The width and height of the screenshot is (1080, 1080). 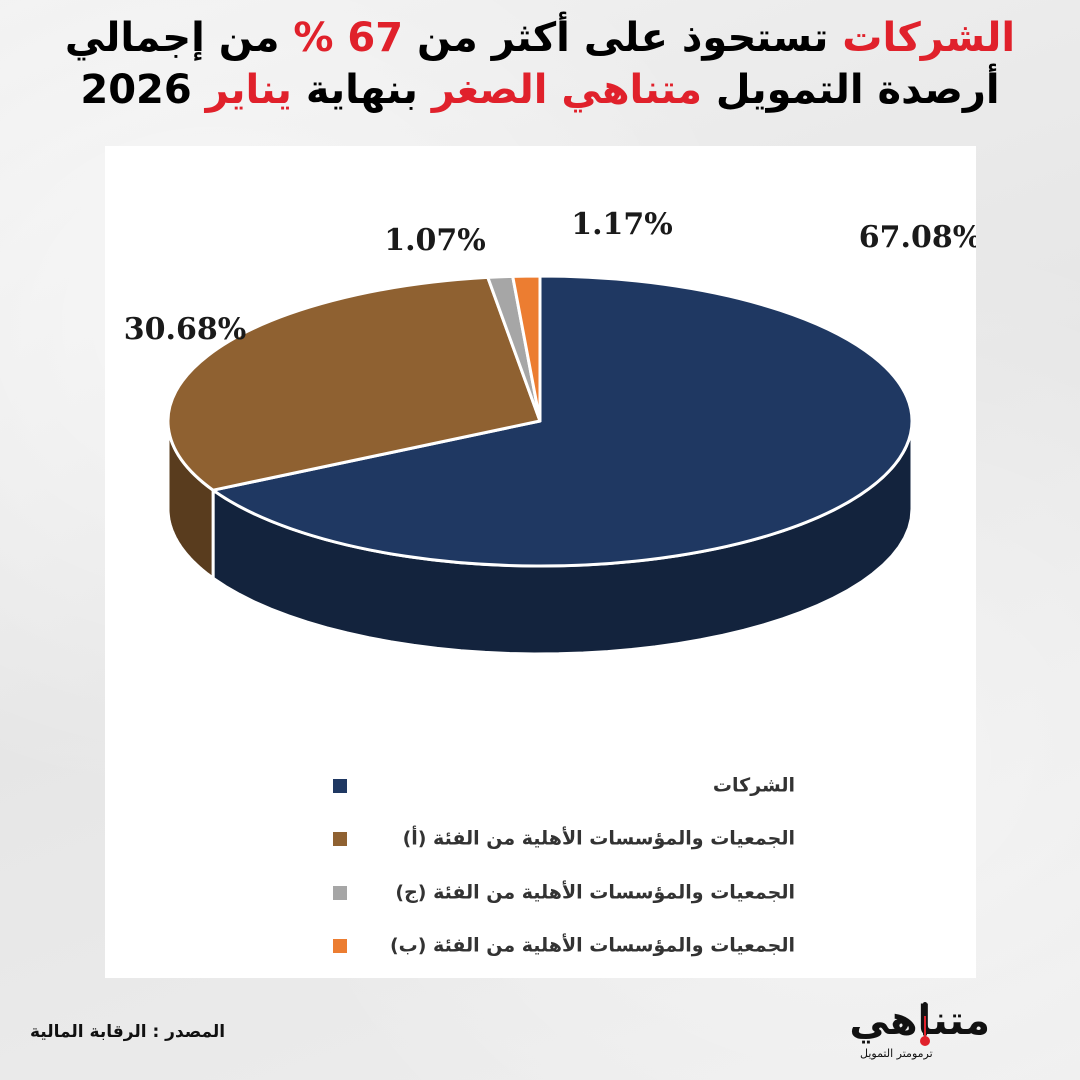 What do you see at coordinates (929, 38) in the screenshot?
I see `headline-segment: الشركات` at bounding box center [929, 38].